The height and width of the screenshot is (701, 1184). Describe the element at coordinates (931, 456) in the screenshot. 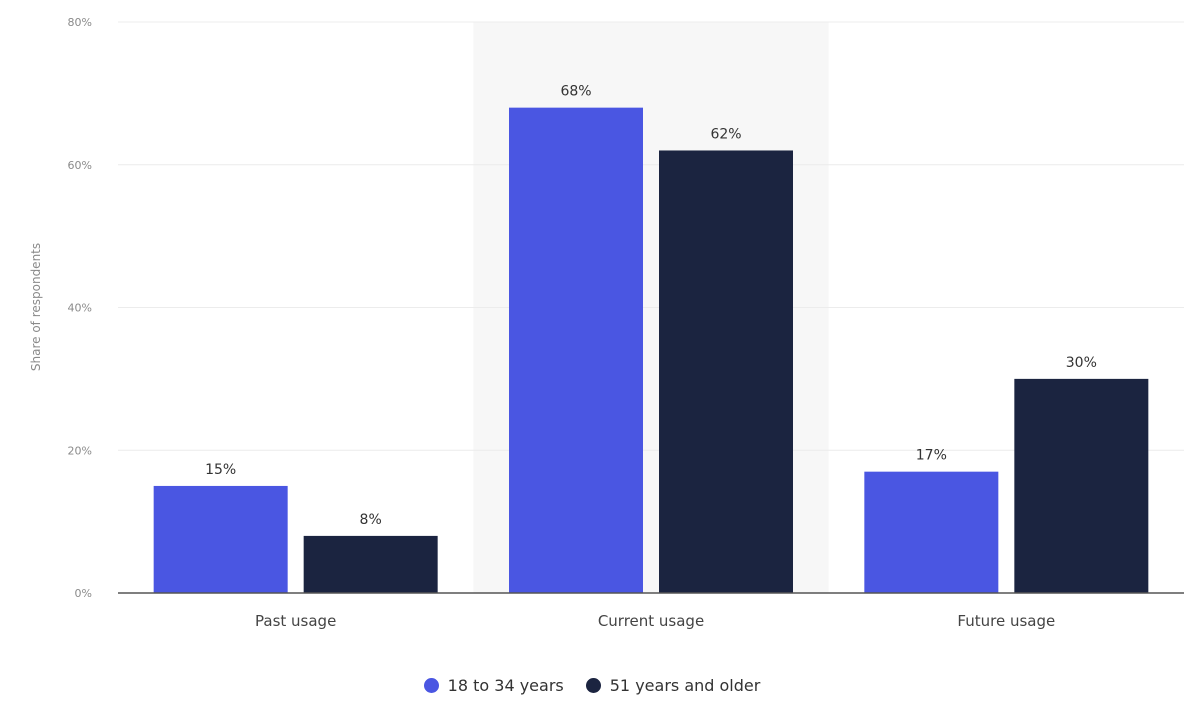

I see `data-label: 17%` at that location.